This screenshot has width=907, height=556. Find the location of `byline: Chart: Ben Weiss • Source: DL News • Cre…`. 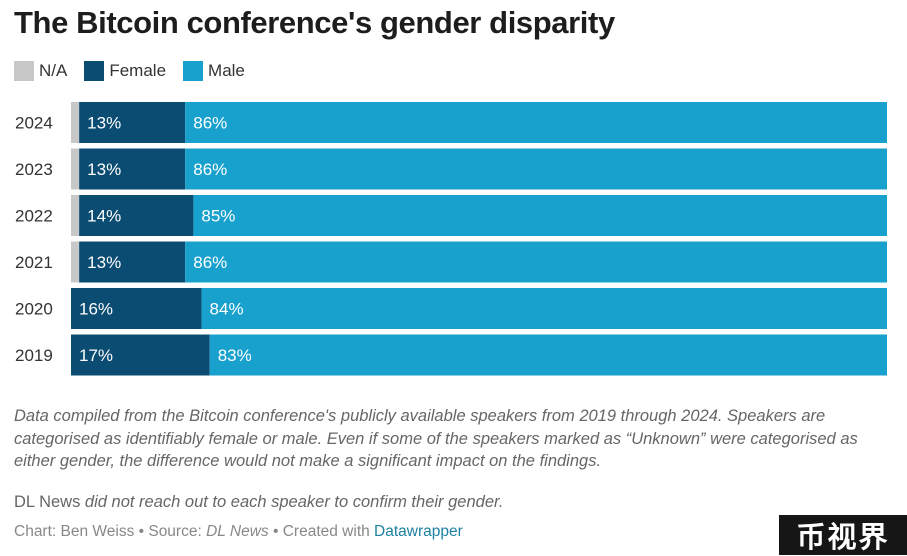

byline: Chart: Ben Weiss • Source: DL News • Cre… is located at coordinates (238, 532).